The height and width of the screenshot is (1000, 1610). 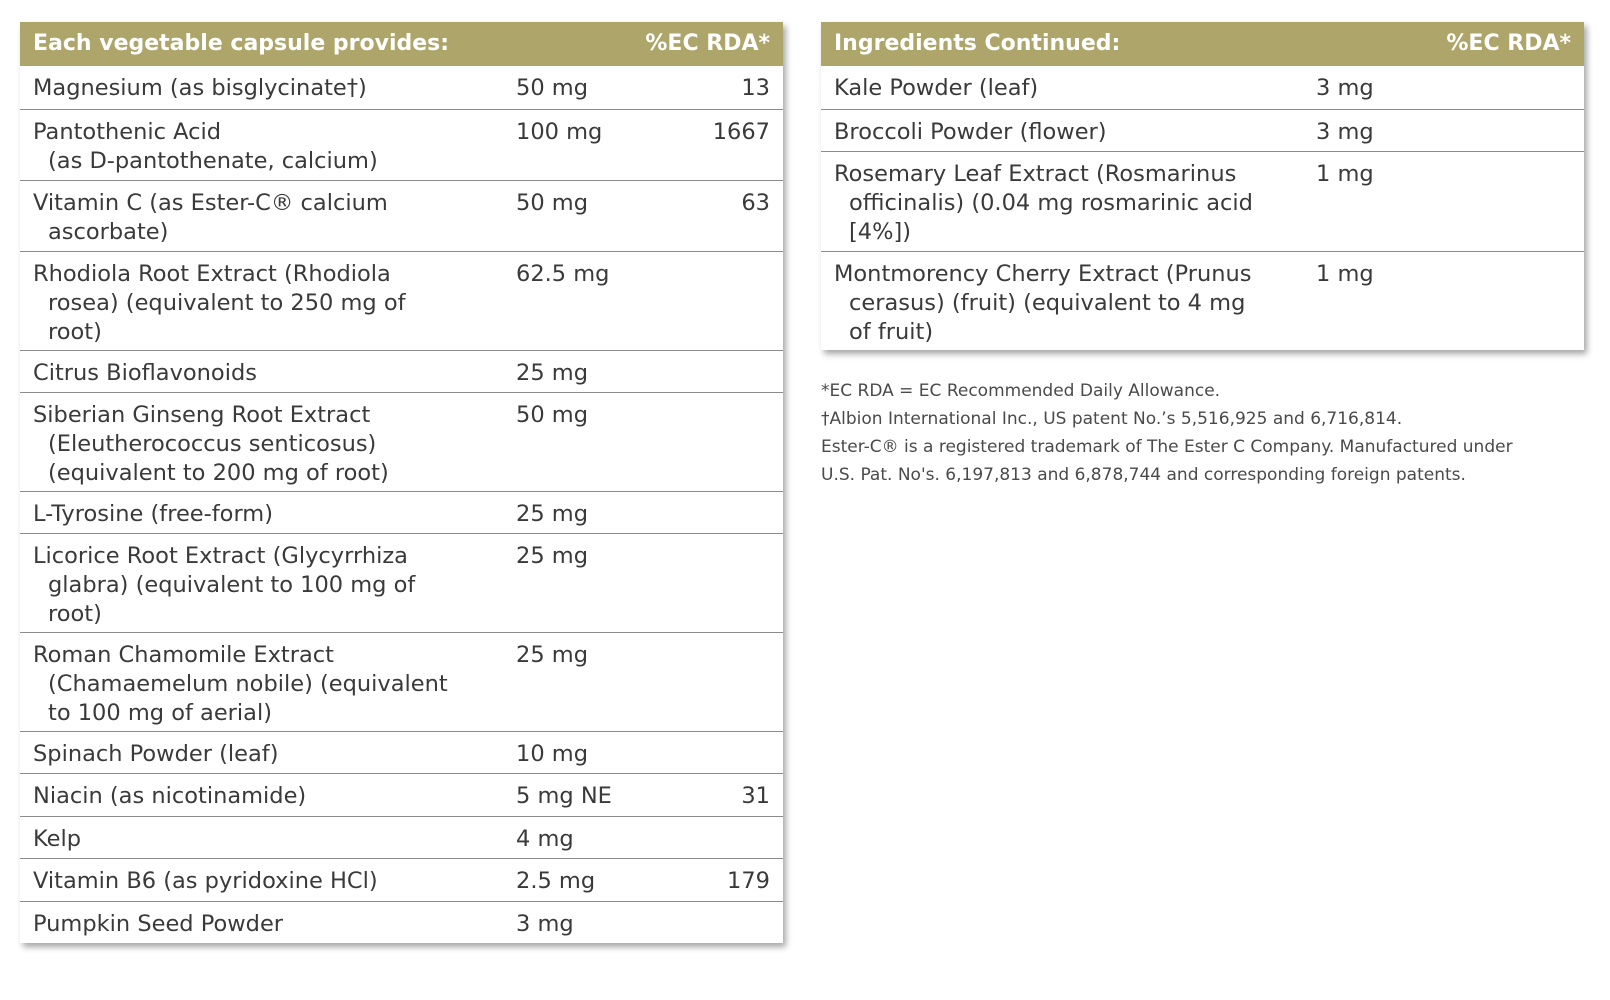 What do you see at coordinates (205, 881) in the screenshot?
I see `ingredient-name: Vitamin B6 (as pyridoxine HCl)` at bounding box center [205, 881].